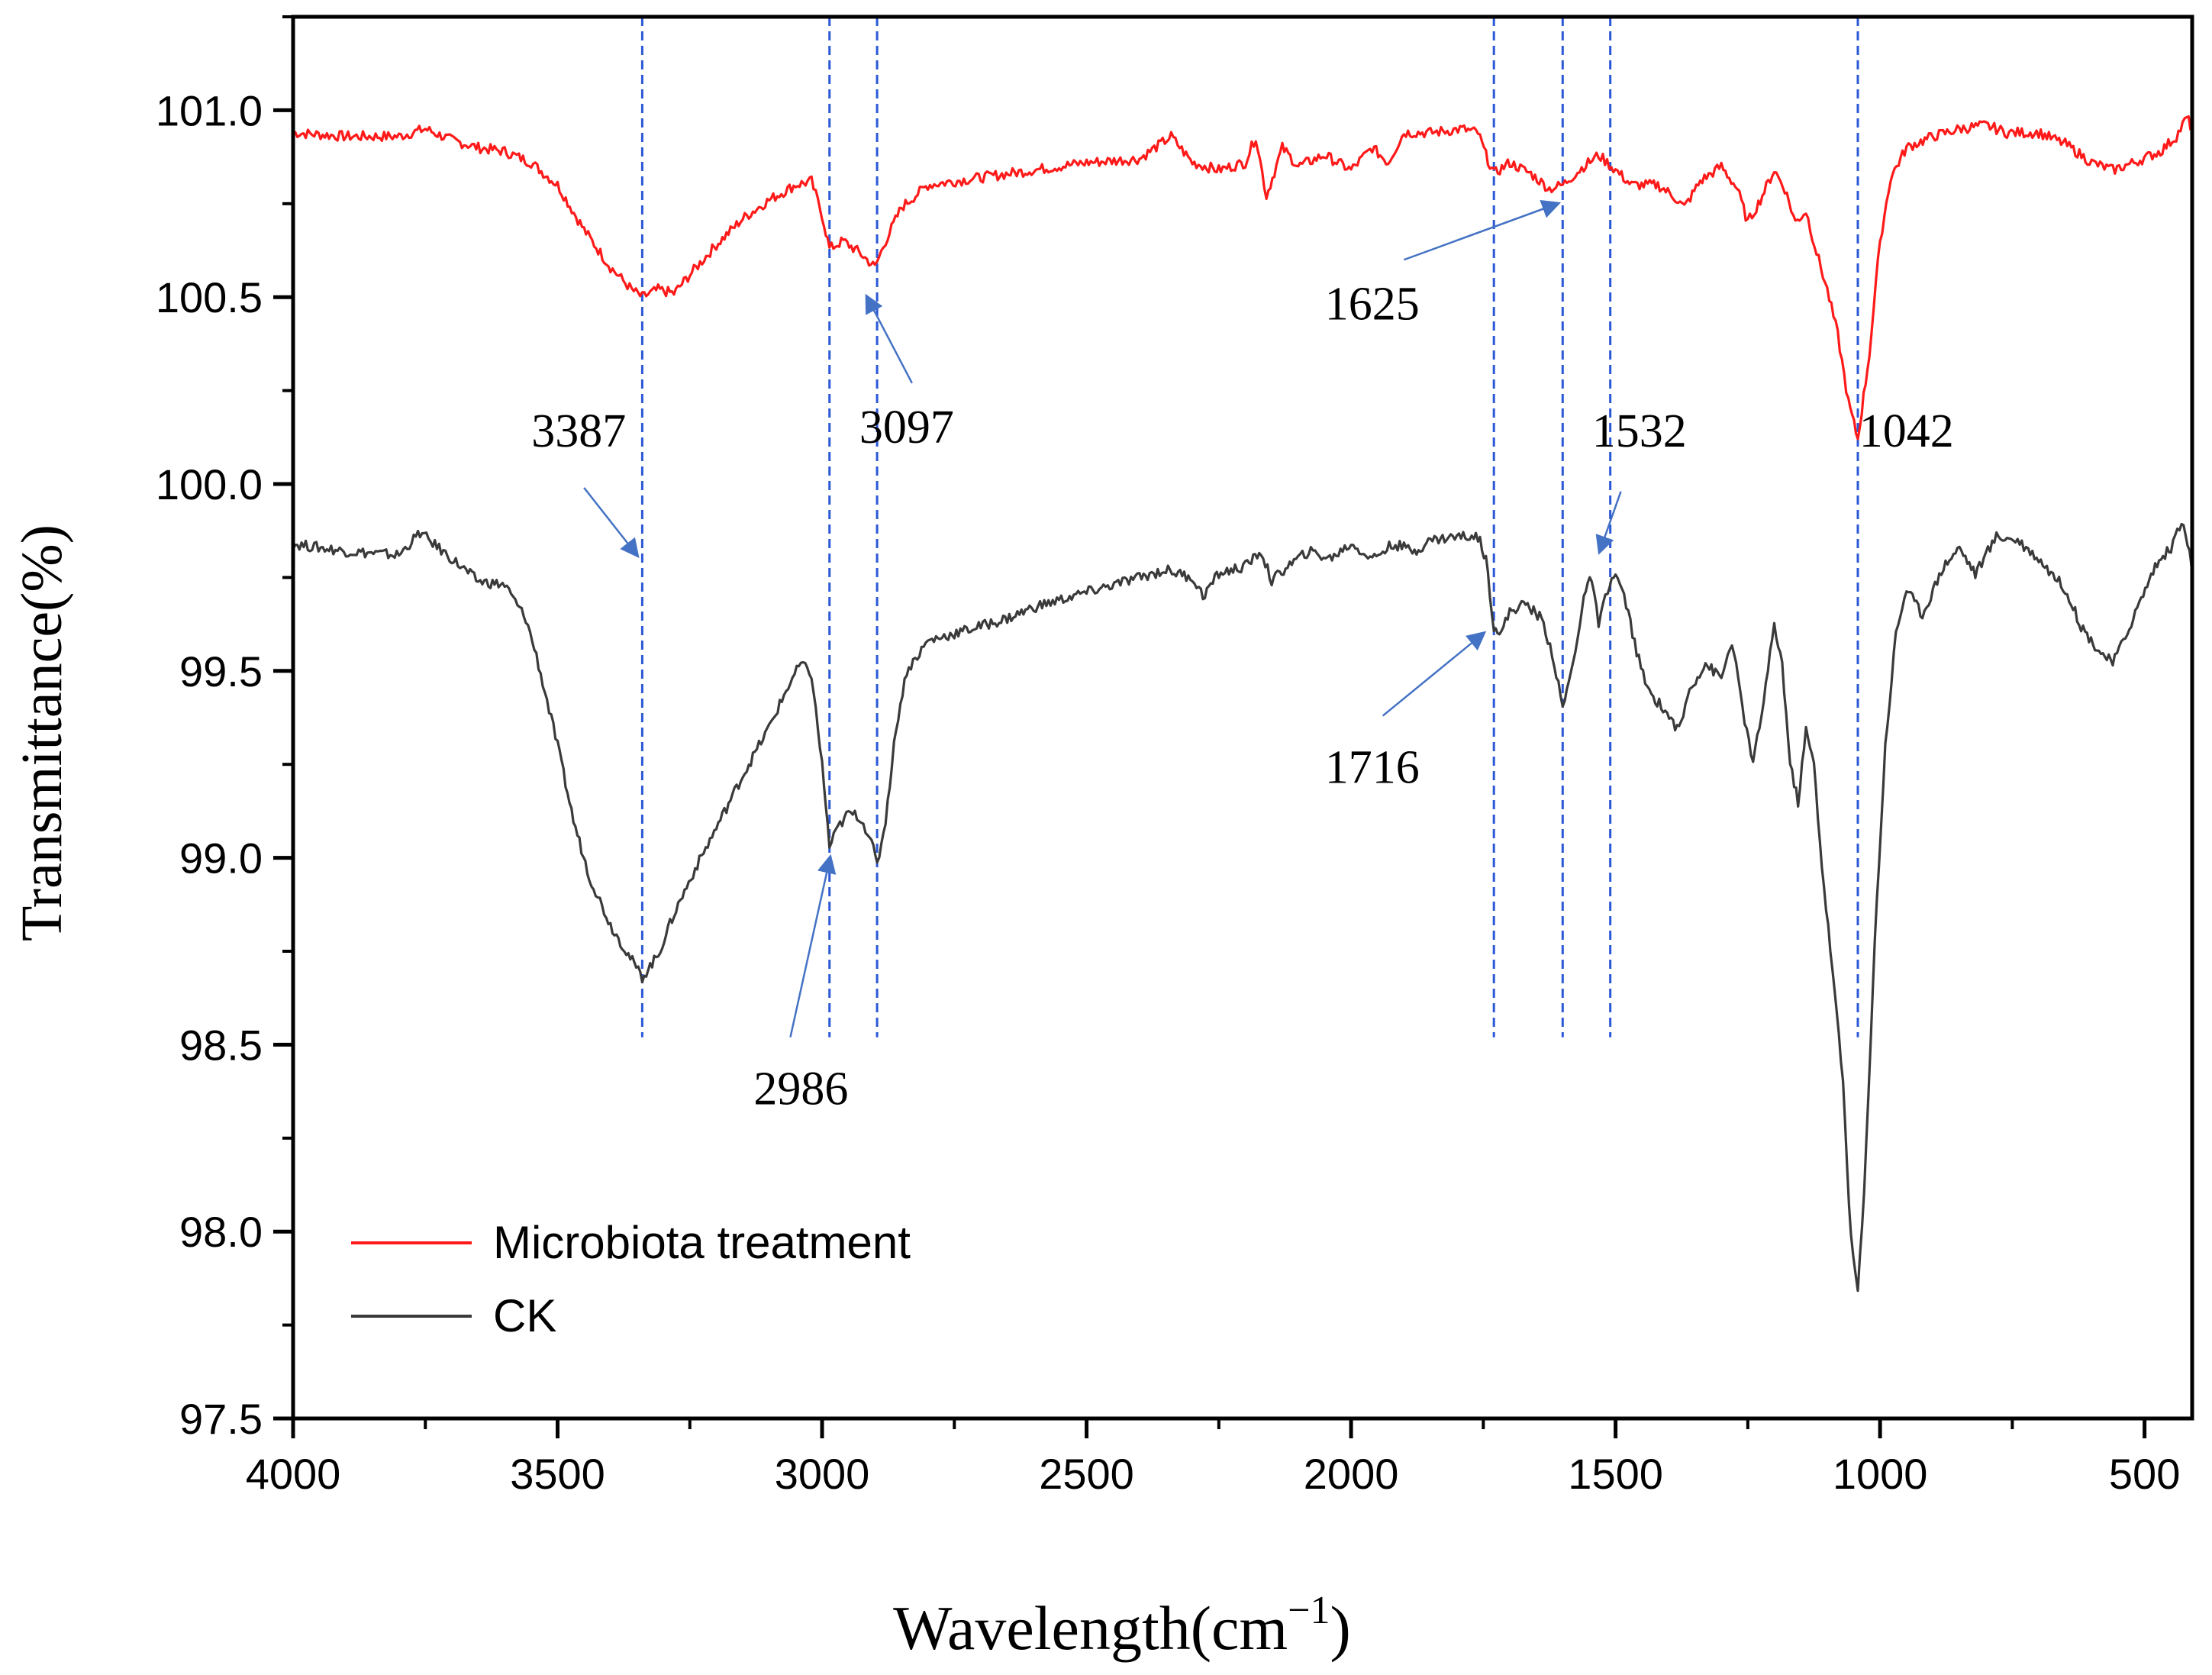 Image resolution: width=2212 pixels, height=1675 pixels. What do you see at coordinates (1340, 1628) in the screenshot?
I see `x-axis-title-close: )` at bounding box center [1340, 1628].